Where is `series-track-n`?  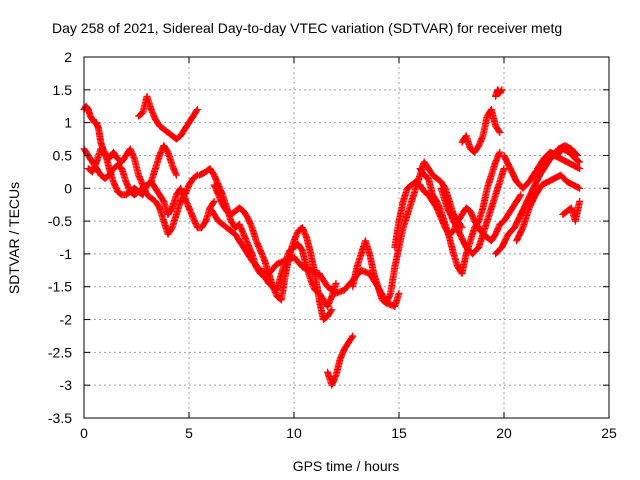 series-track-n is located at coordinates (499, 93).